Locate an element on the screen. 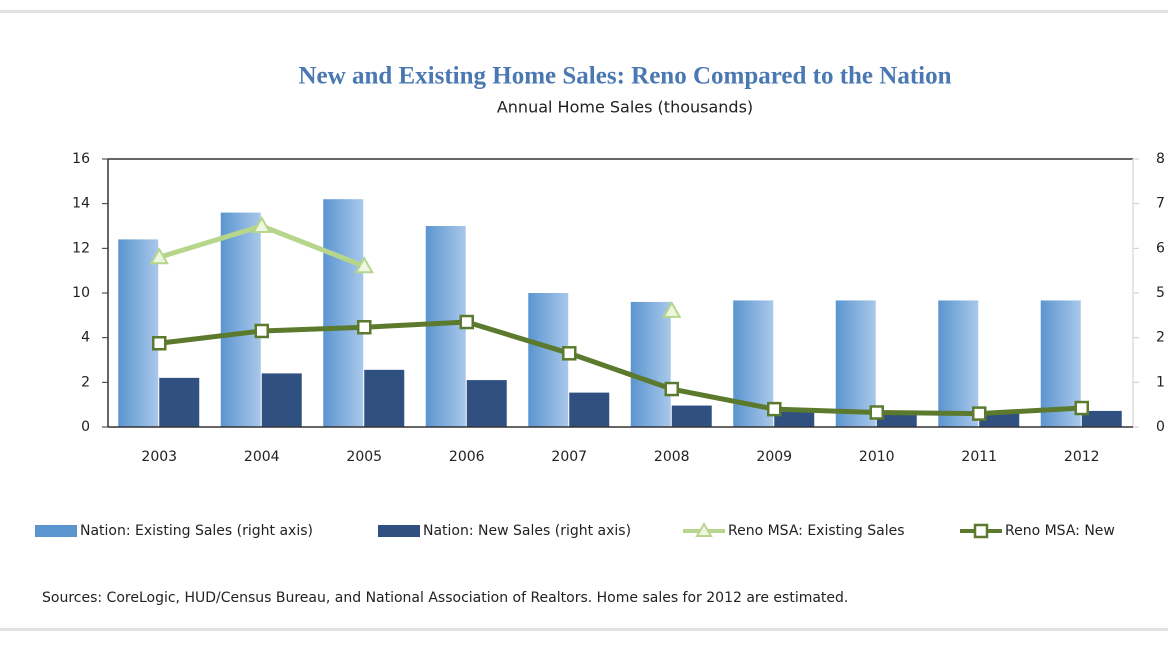 Image resolution: width=1168 pixels, height=646 pixels. bottom-rule is located at coordinates (584, 629).